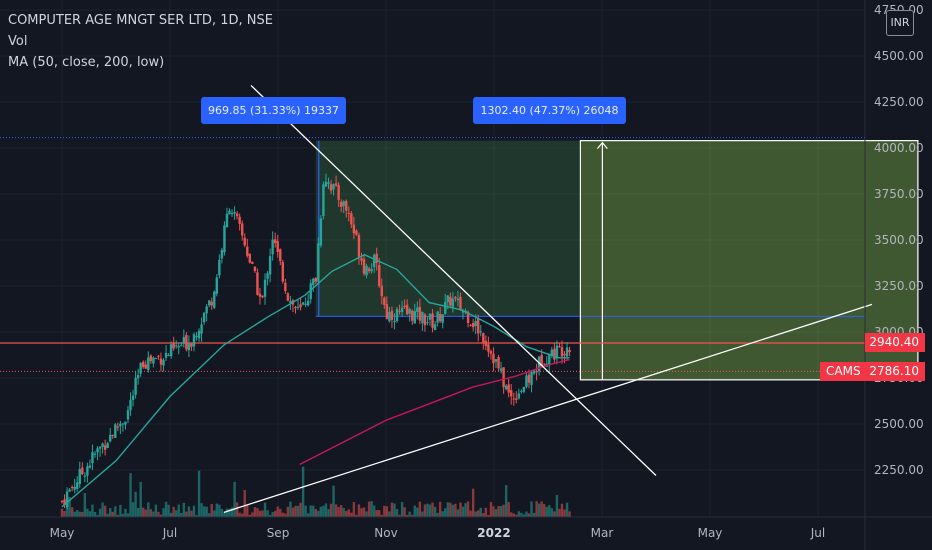 This screenshot has height=550, width=932. What do you see at coordinates (18, 41) in the screenshot?
I see `volume-indicator-label: Vol` at bounding box center [18, 41].